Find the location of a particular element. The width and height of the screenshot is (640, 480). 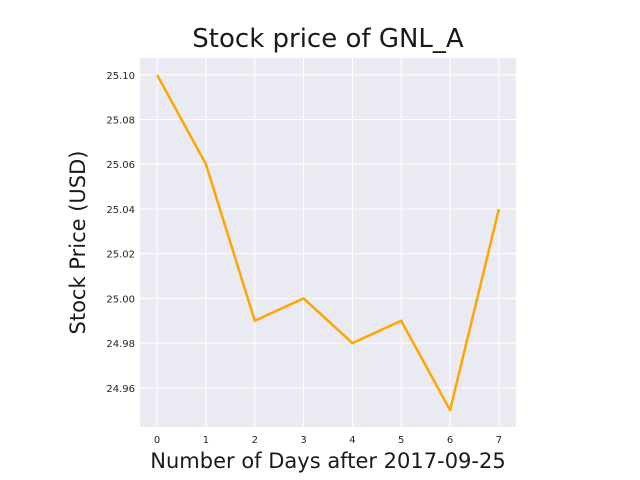

x-tick-label: 2 is located at coordinates (255, 440).